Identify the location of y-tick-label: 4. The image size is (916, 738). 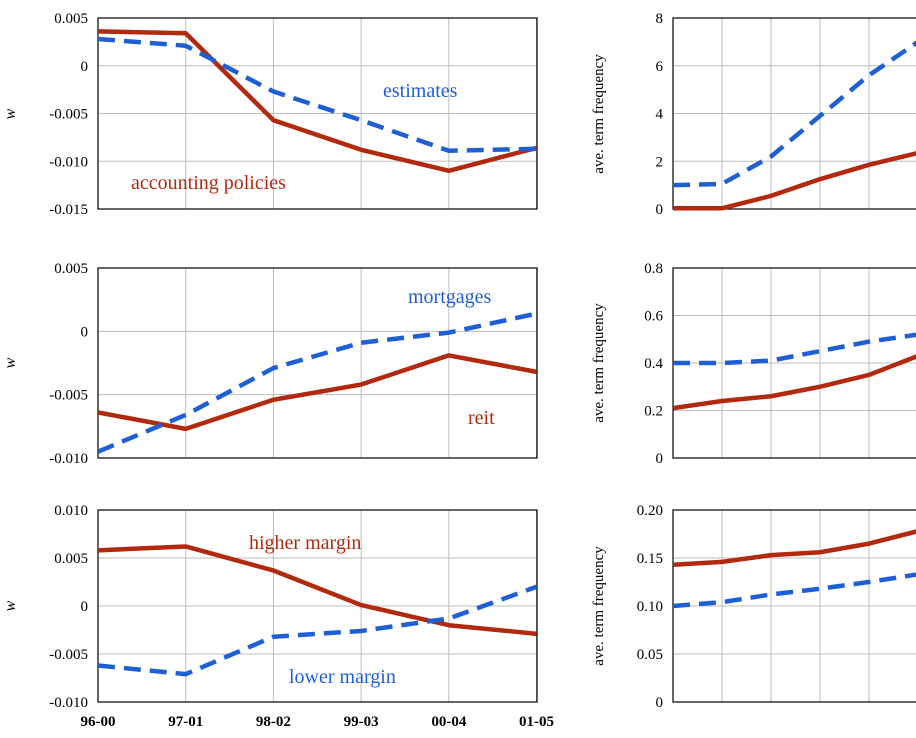
(660, 115).